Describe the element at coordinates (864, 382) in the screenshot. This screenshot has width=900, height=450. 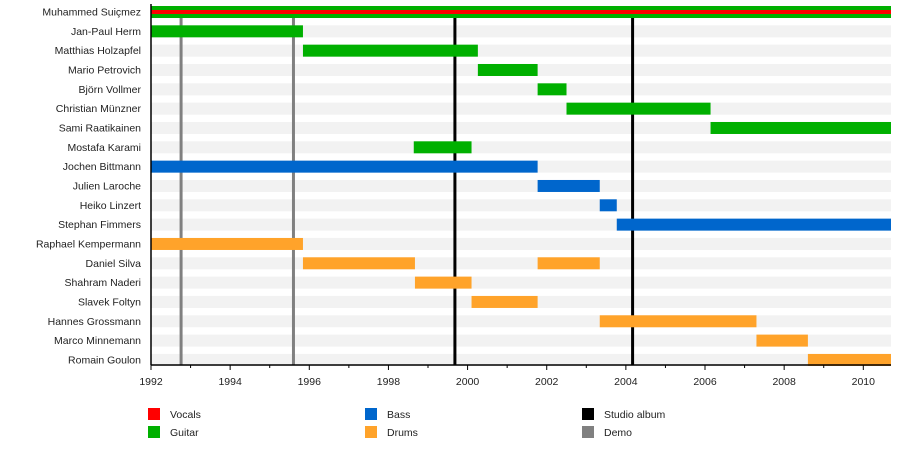
I see `x-tick-label: 2010` at that location.